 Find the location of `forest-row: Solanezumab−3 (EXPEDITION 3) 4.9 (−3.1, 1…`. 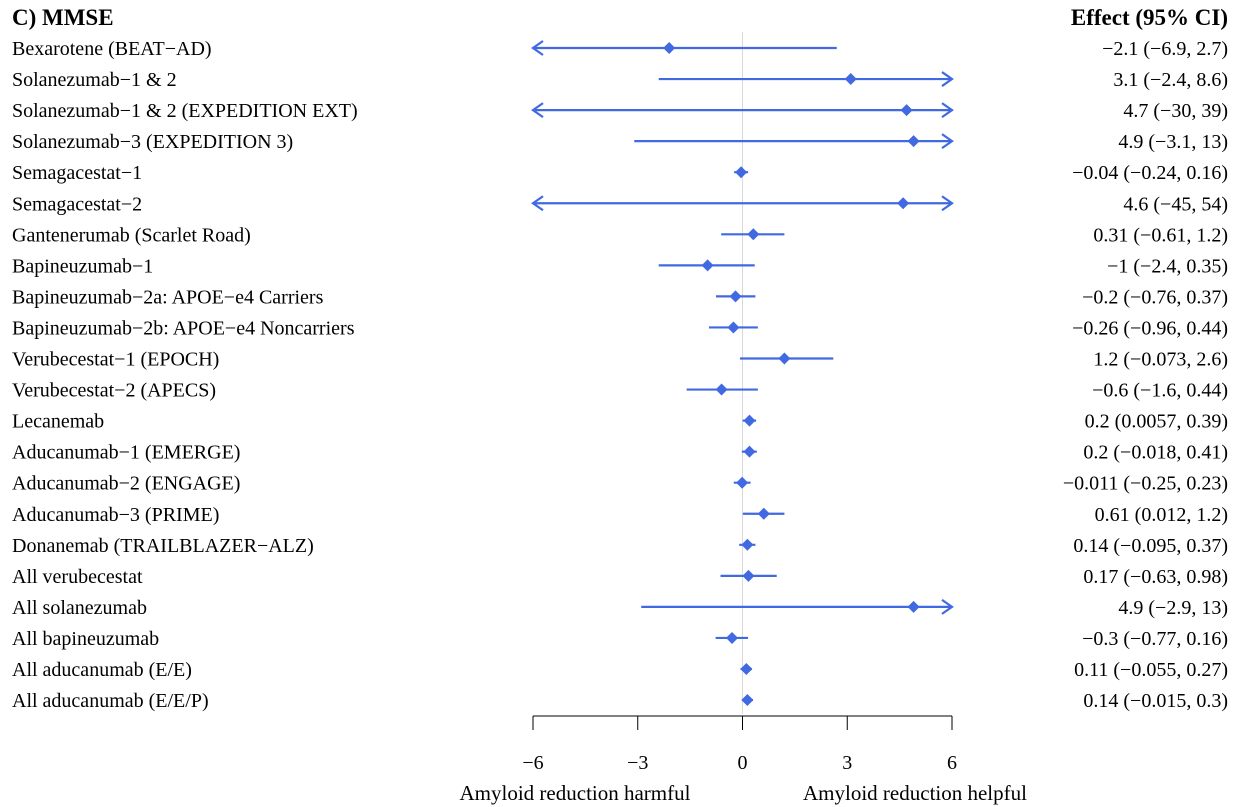

forest-row: Solanezumab−3 (EXPEDITION 3) 4.9 (−3.1, 1… is located at coordinates (620, 142).